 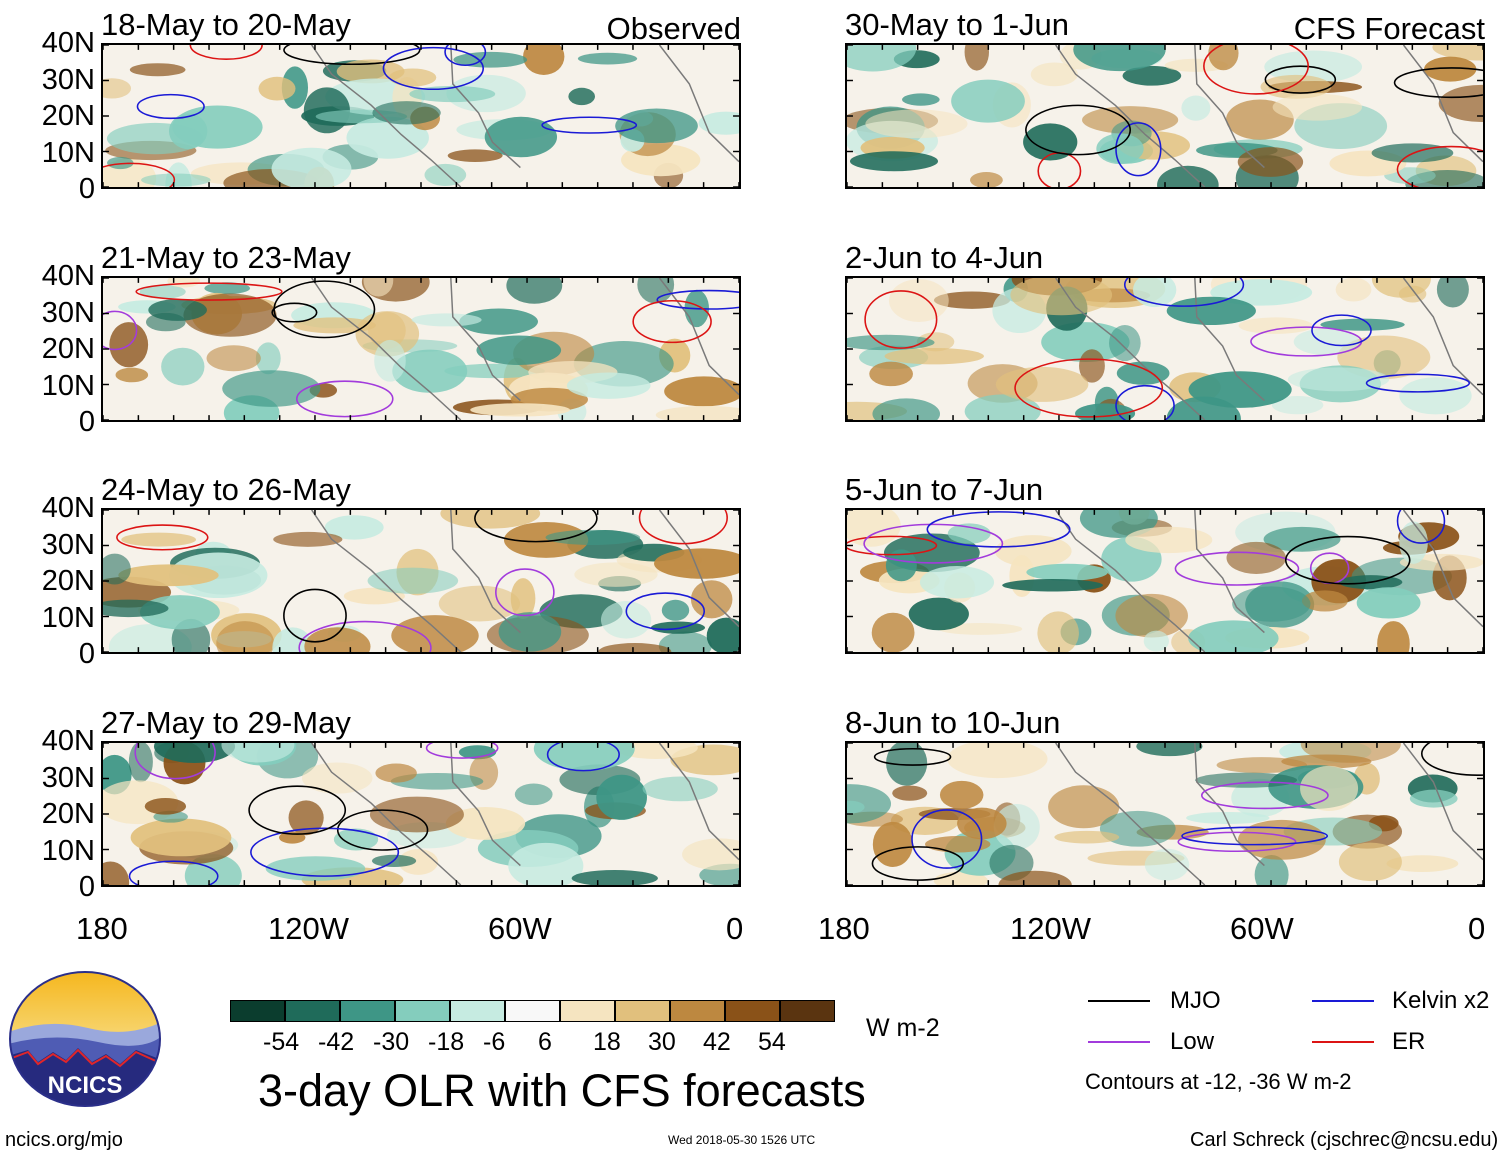 What do you see at coordinates (735, 928) in the screenshot?
I see `lon-label-left-0: 0` at bounding box center [735, 928].